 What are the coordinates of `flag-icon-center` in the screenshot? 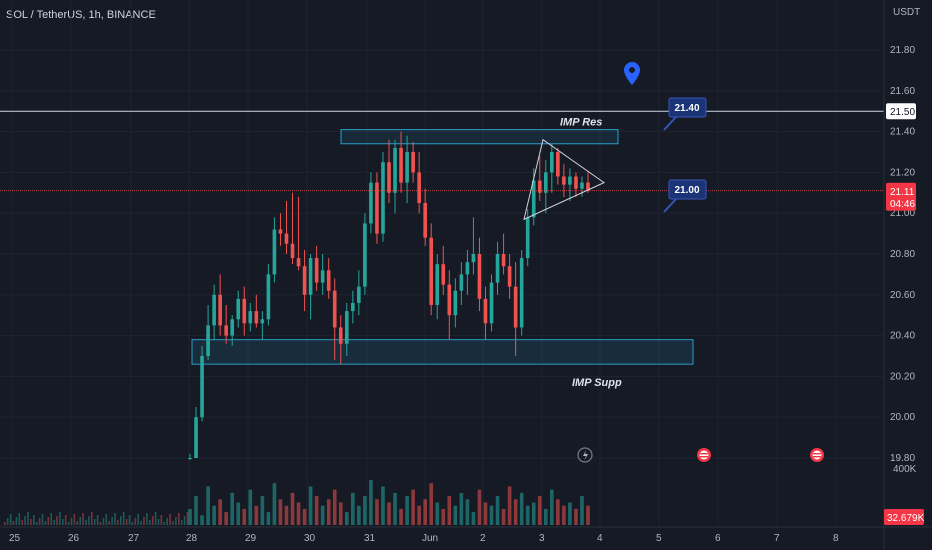 It's located at (817, 455).